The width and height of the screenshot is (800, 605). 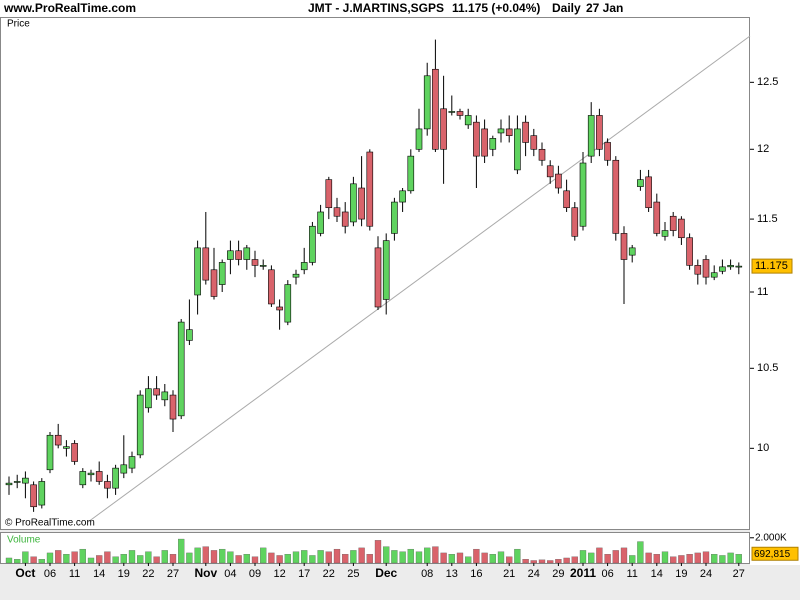 I want to click on x-tick-label: 12, so click(x=279, y=574).